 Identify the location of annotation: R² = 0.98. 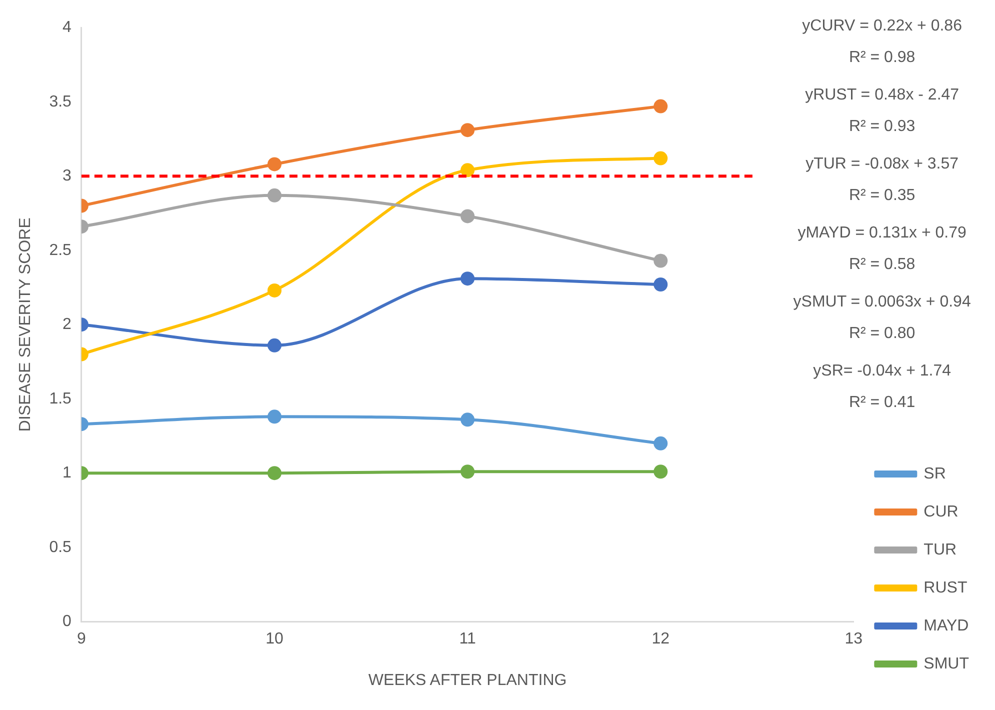
(882, 57).